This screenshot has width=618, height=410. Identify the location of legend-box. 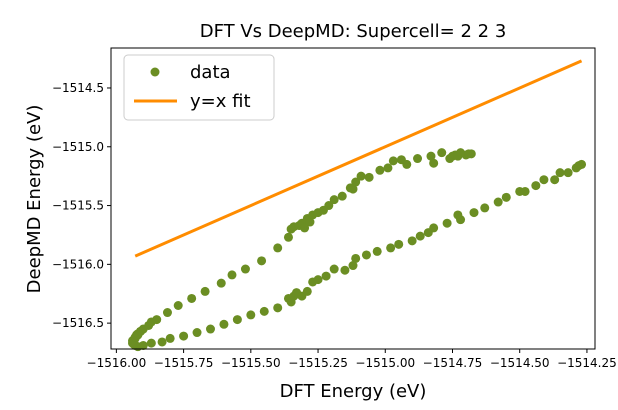
(199, 87).